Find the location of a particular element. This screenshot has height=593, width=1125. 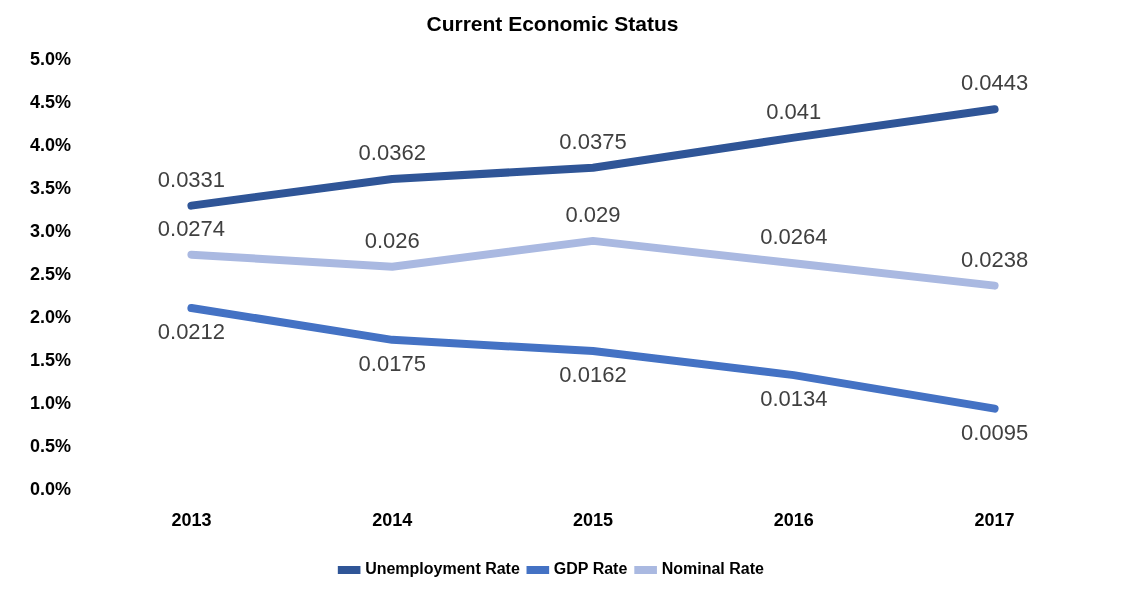

y-tick-label: 1.5% is located at coordinates (51, 360).